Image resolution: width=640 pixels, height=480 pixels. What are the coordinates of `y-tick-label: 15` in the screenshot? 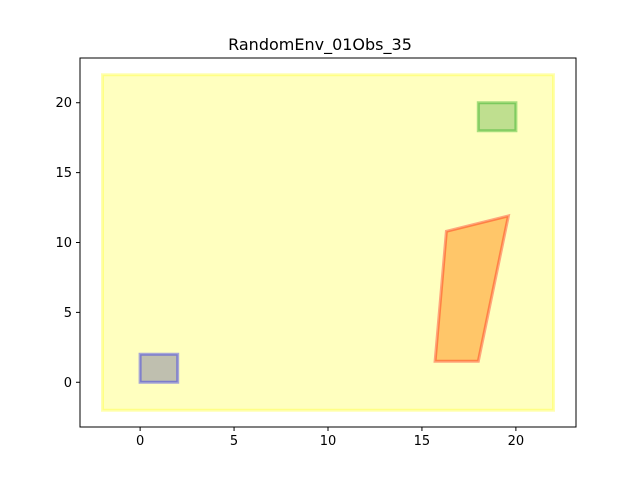 It's located at (63, 173).